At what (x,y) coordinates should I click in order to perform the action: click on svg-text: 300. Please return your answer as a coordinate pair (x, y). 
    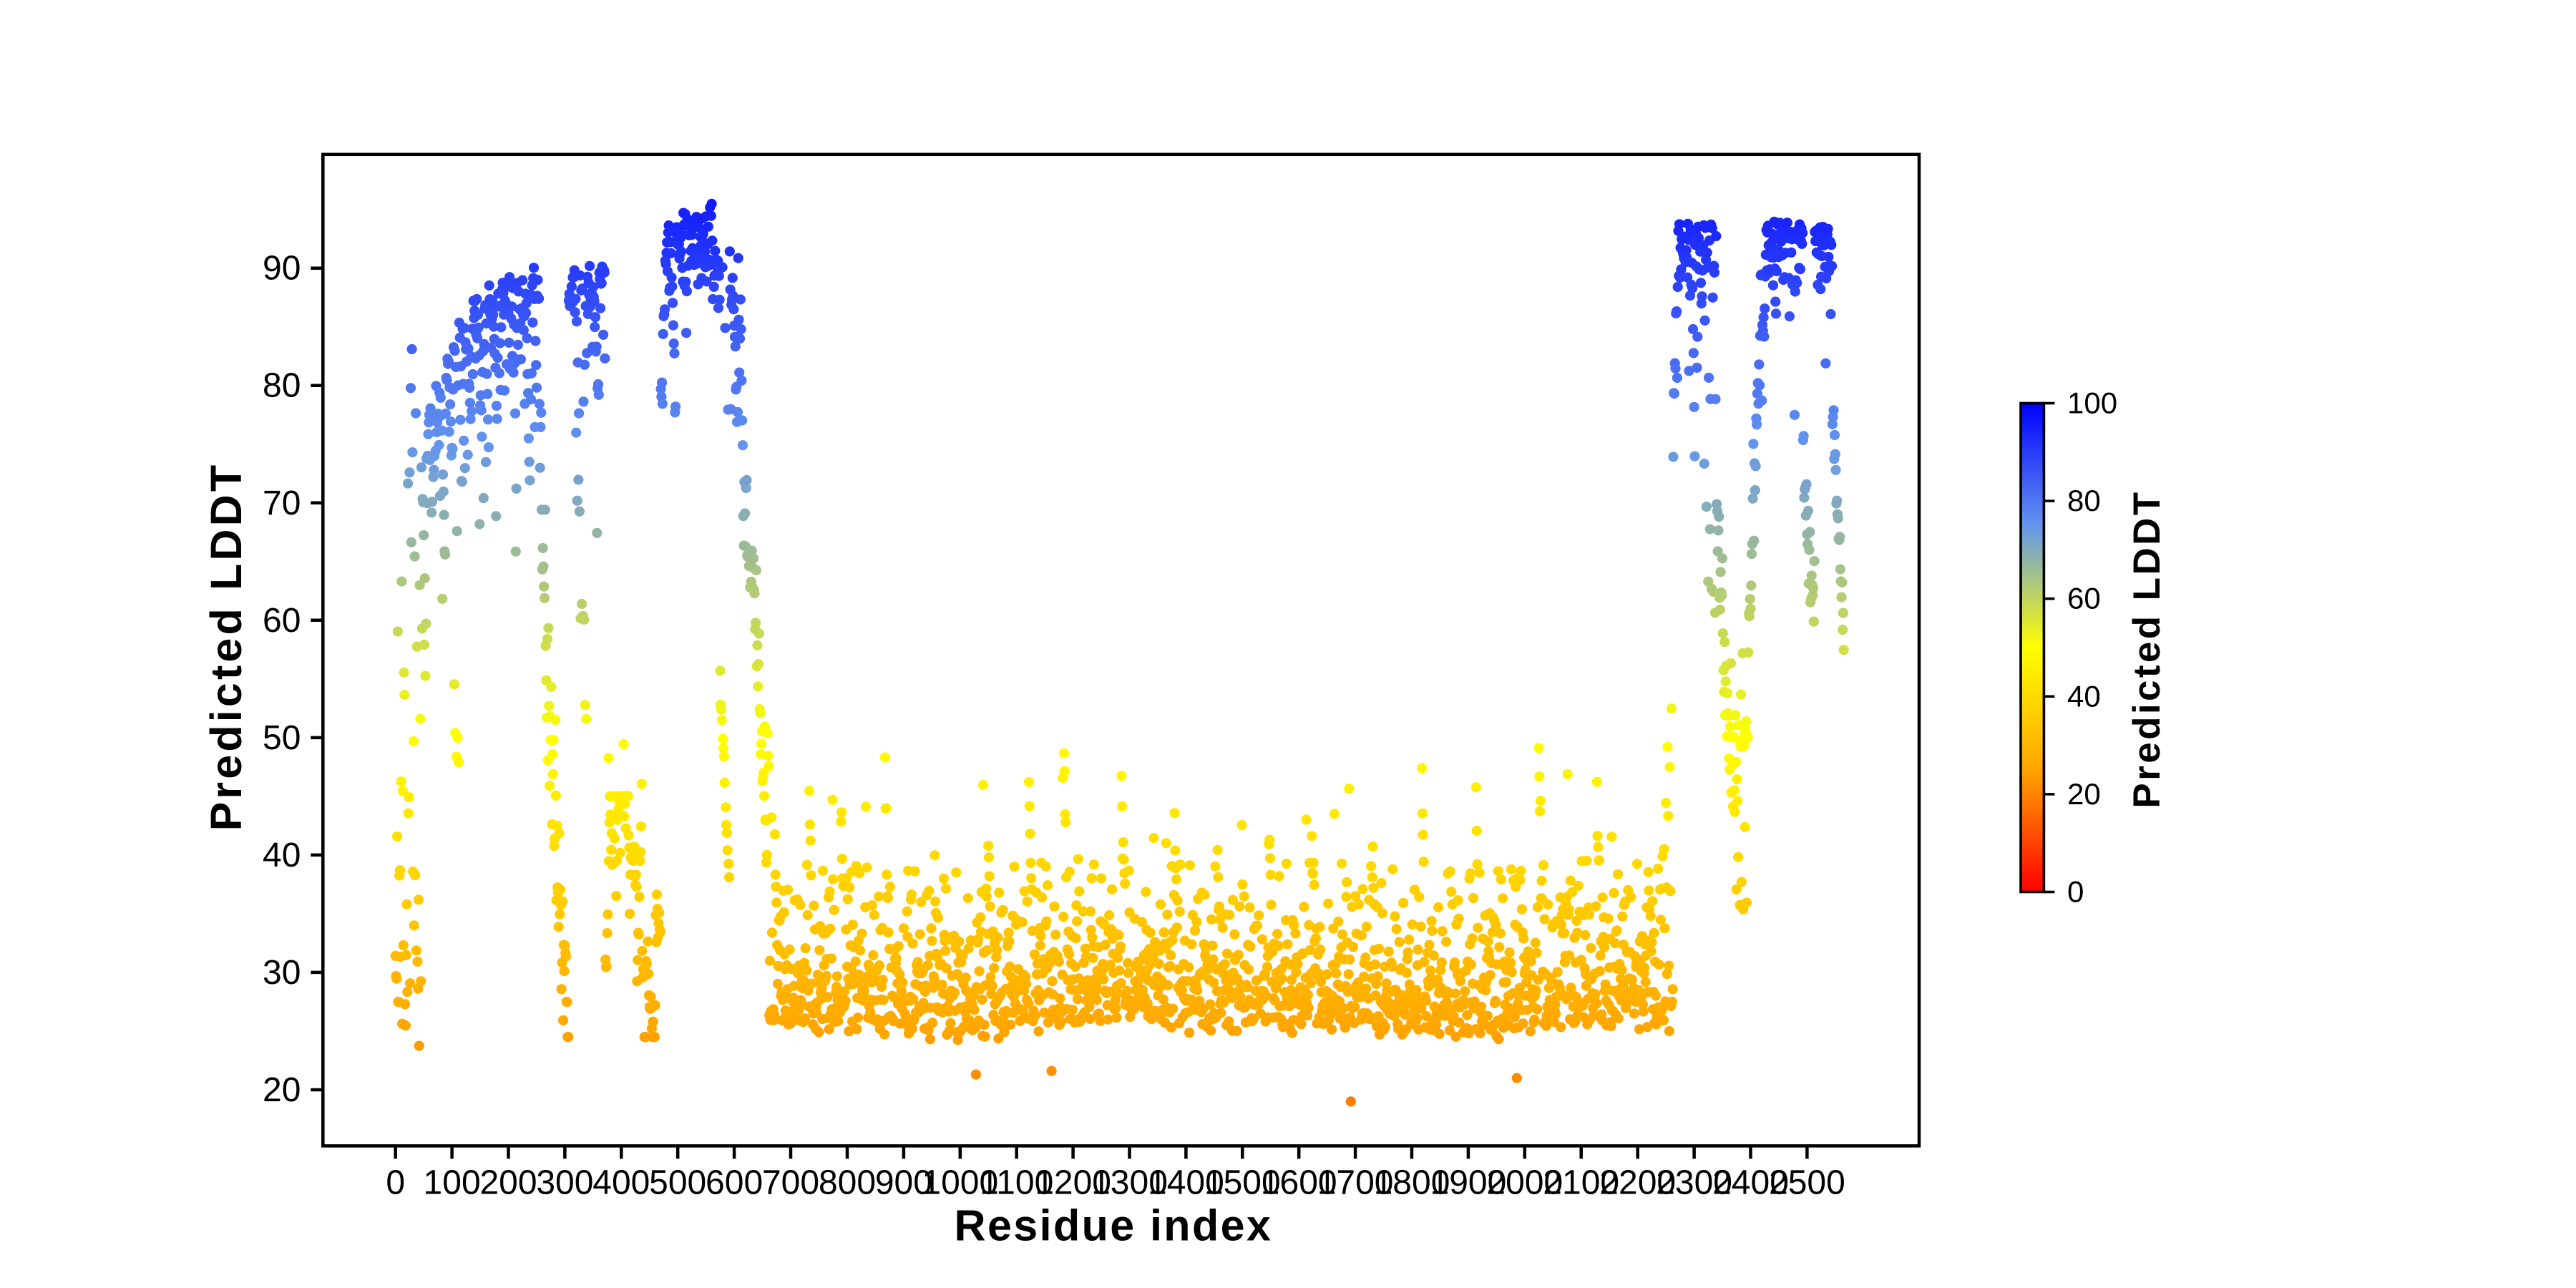
    Looking at the image, I should click on (564, 1183).